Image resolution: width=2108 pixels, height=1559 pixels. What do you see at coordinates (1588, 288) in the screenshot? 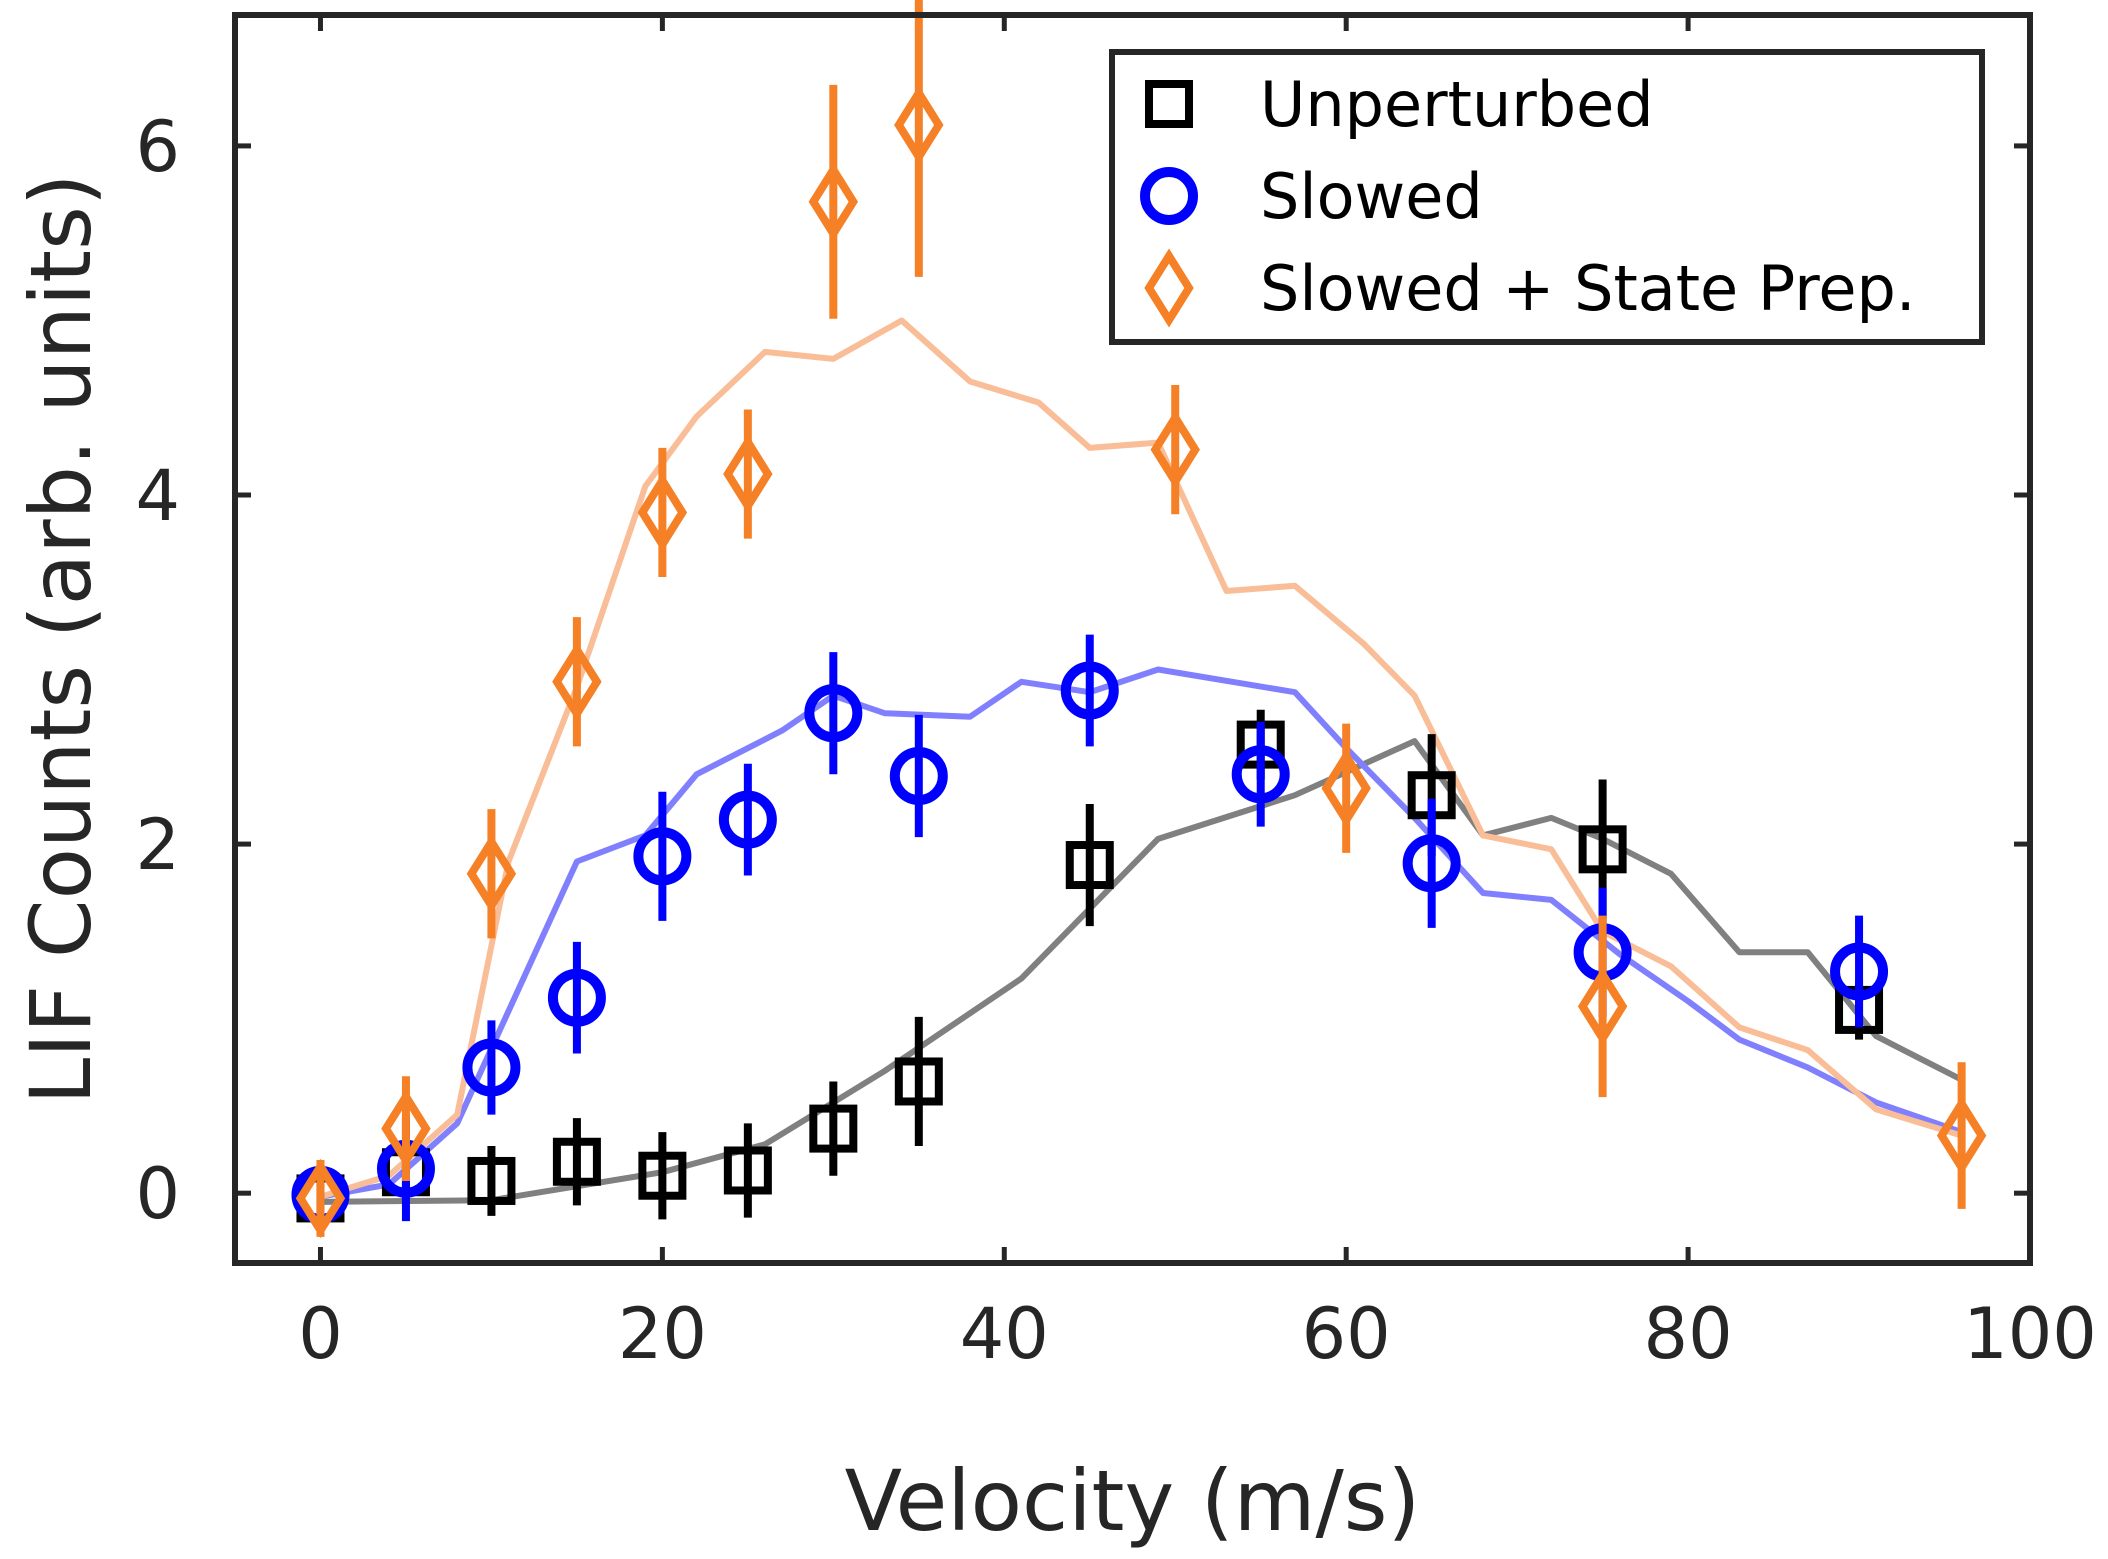
I see `legend-label-2: Slowed + State Prep.` at bounding box center [1588, 288].